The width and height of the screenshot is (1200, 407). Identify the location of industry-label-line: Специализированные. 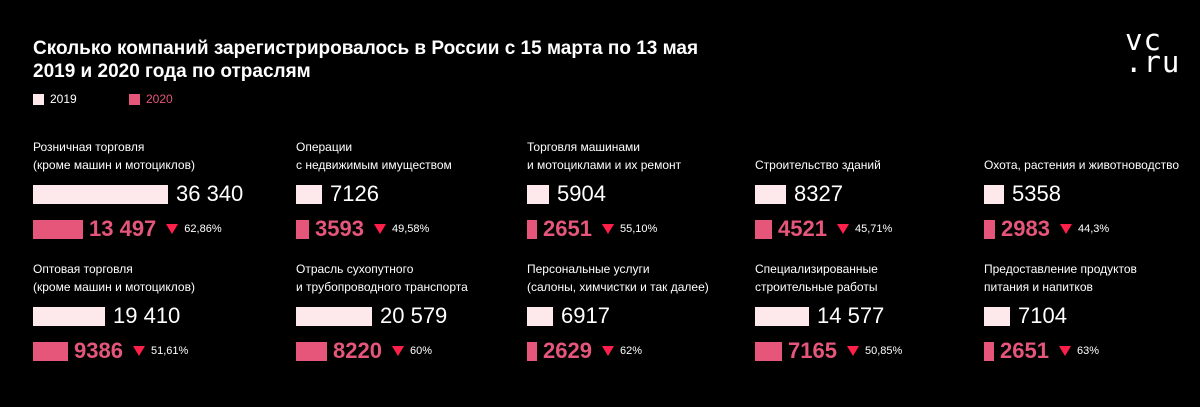
(816, 269).